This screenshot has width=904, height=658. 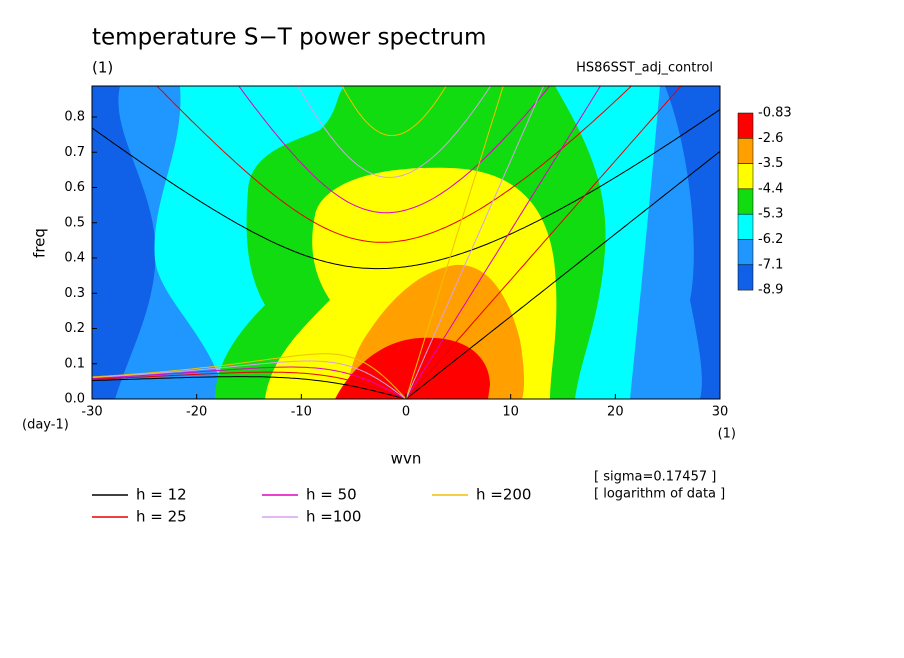 I want to click on legend-label: h = 50, so click(x=331, y=495).